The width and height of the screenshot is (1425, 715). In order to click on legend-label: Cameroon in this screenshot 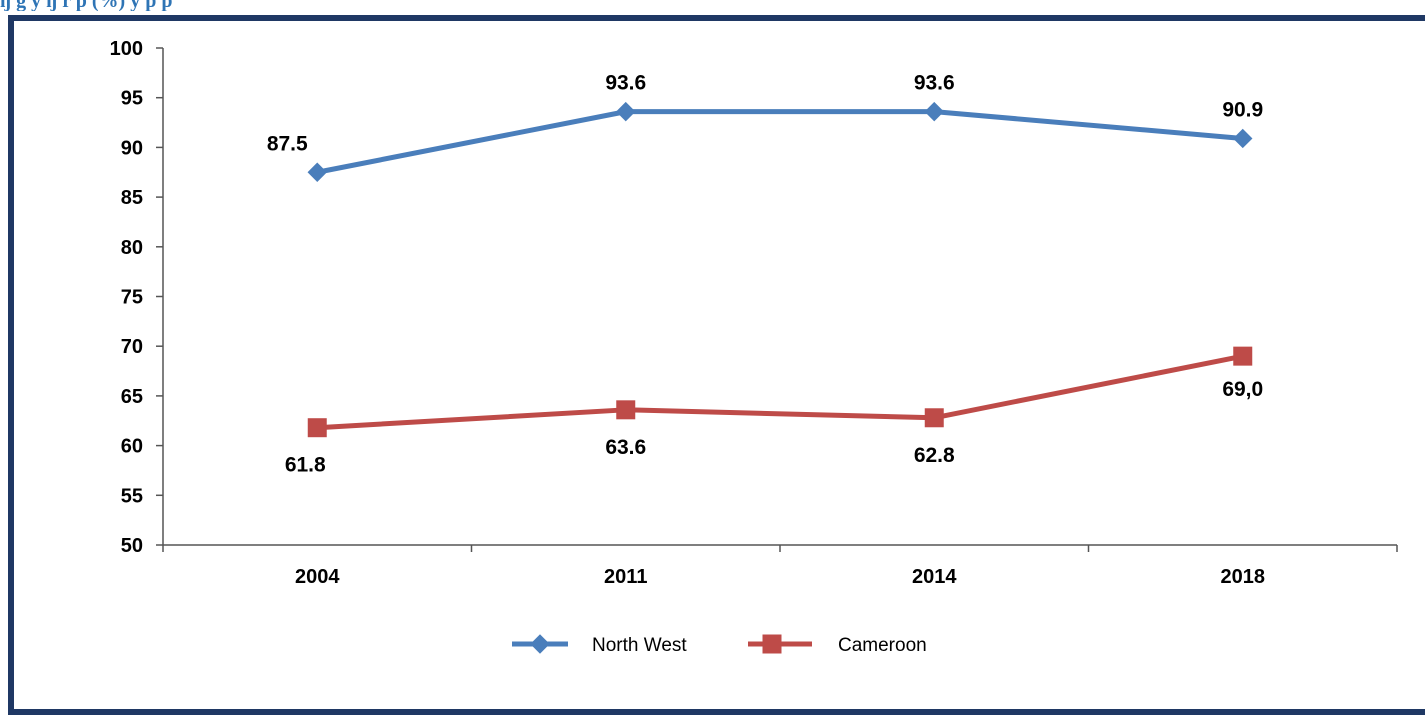, I will do `click(882, 645)`.